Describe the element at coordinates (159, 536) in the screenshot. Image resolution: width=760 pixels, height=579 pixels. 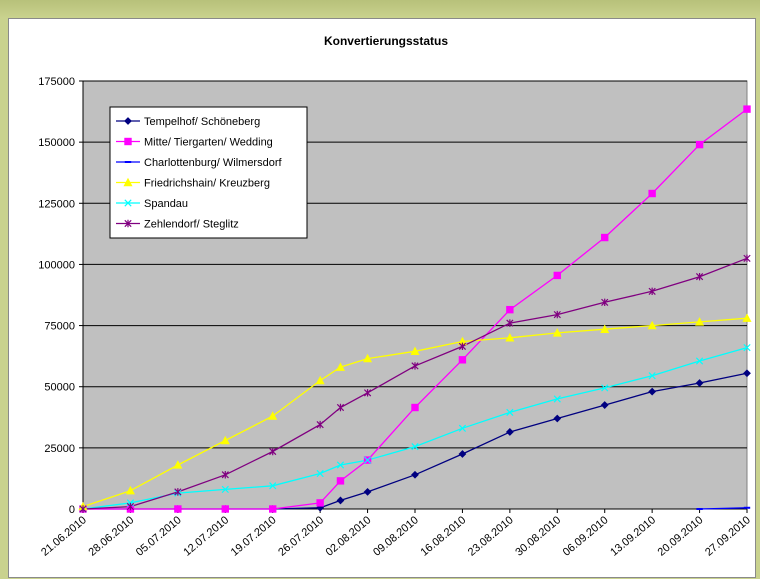
I see `x-tick-label: 05.07.2010` at that location.